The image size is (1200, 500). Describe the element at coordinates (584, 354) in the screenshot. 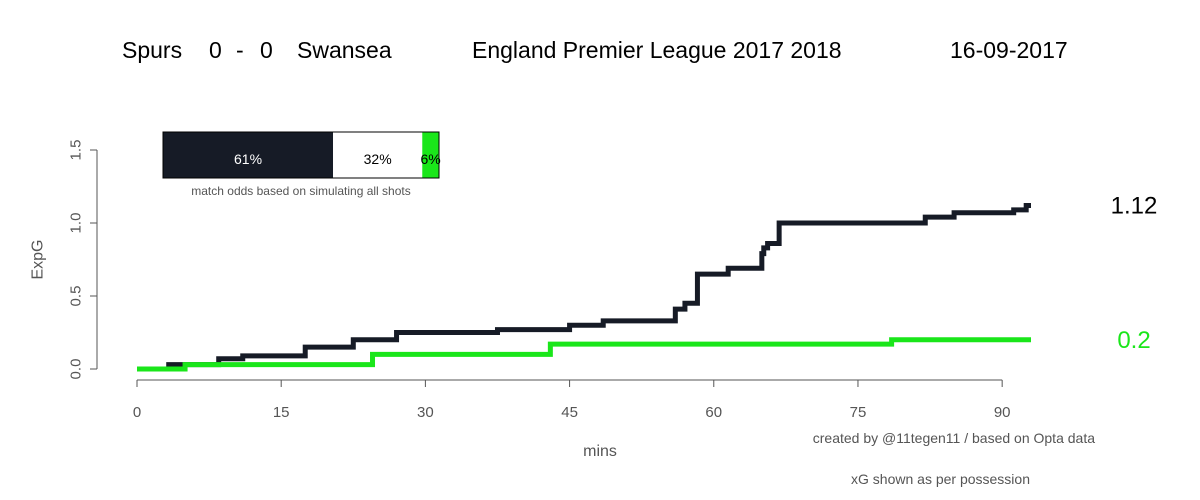

I see `series-line-swansea` at that location.